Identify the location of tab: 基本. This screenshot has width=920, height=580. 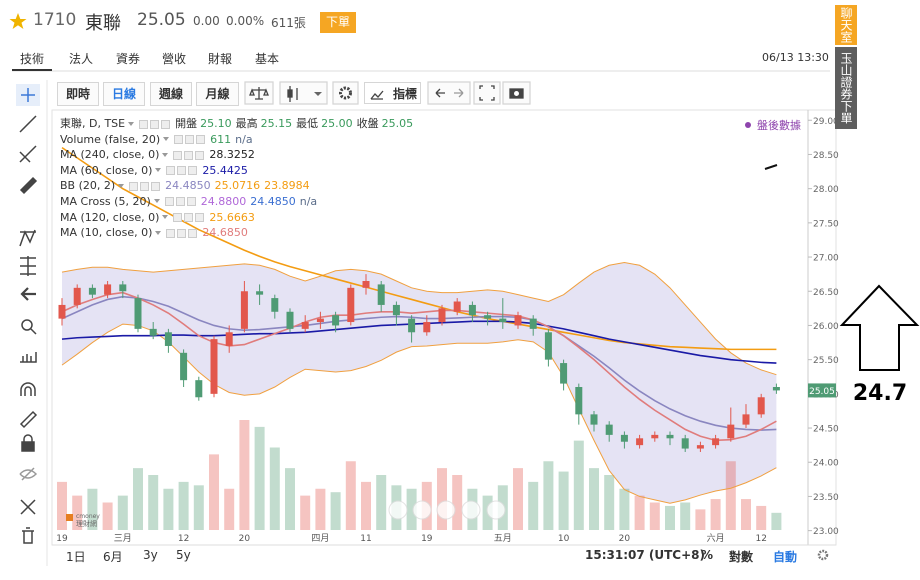
(267, 59).